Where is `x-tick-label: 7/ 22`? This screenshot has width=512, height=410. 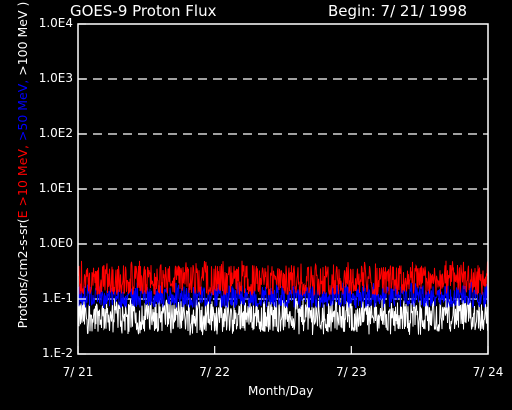
x-tick-label: 7/ 22 is located at coordinates (215, 372).